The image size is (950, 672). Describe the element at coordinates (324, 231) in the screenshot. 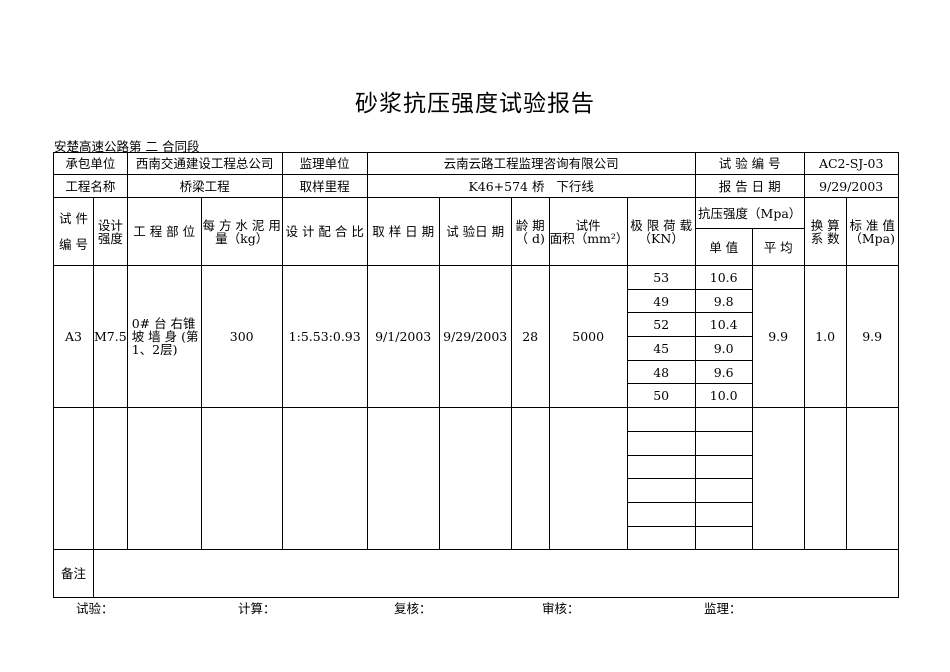

I see `header-mix-ratio: 设 计 配 合 比` at that location.